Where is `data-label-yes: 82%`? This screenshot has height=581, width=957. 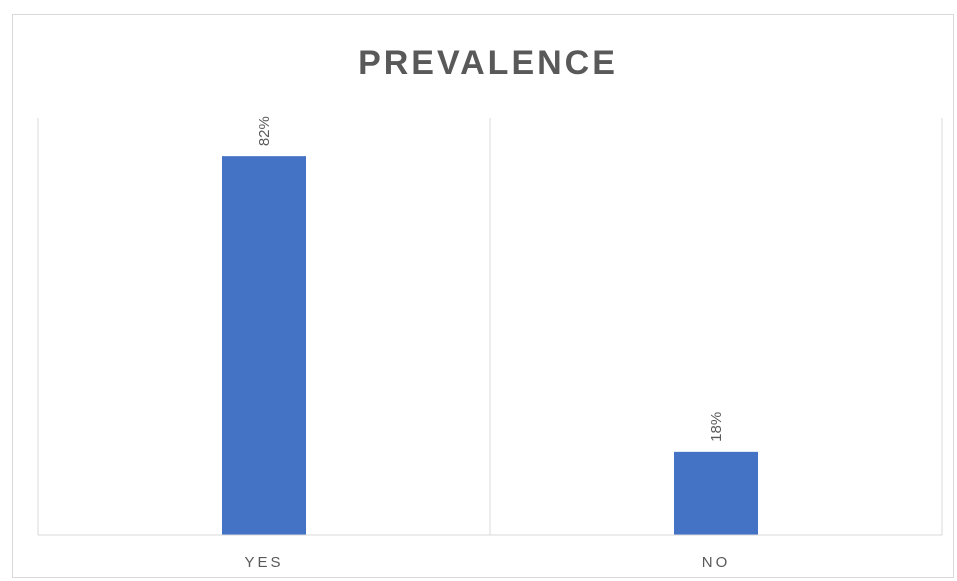
data-label-yes: 82% is located at coordinates (264, 131).